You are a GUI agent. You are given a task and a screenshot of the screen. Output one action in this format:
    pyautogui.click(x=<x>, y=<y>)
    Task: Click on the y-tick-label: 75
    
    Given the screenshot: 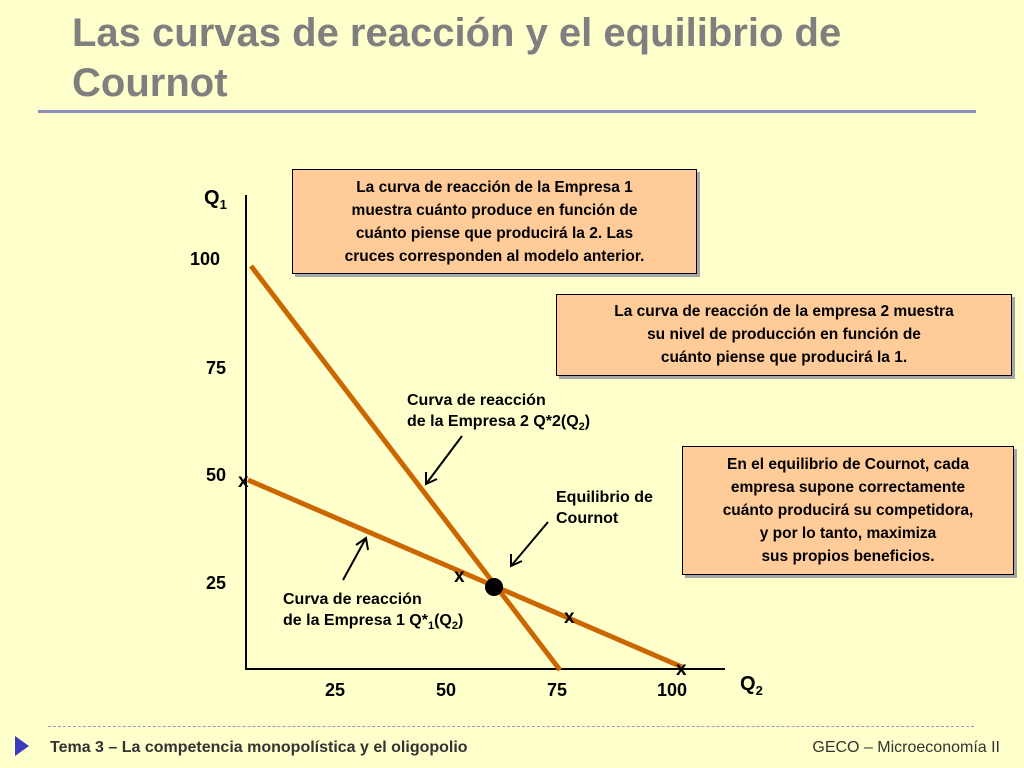 What is the action you would take?
    pyautogui.click(x=216, y=368)
    